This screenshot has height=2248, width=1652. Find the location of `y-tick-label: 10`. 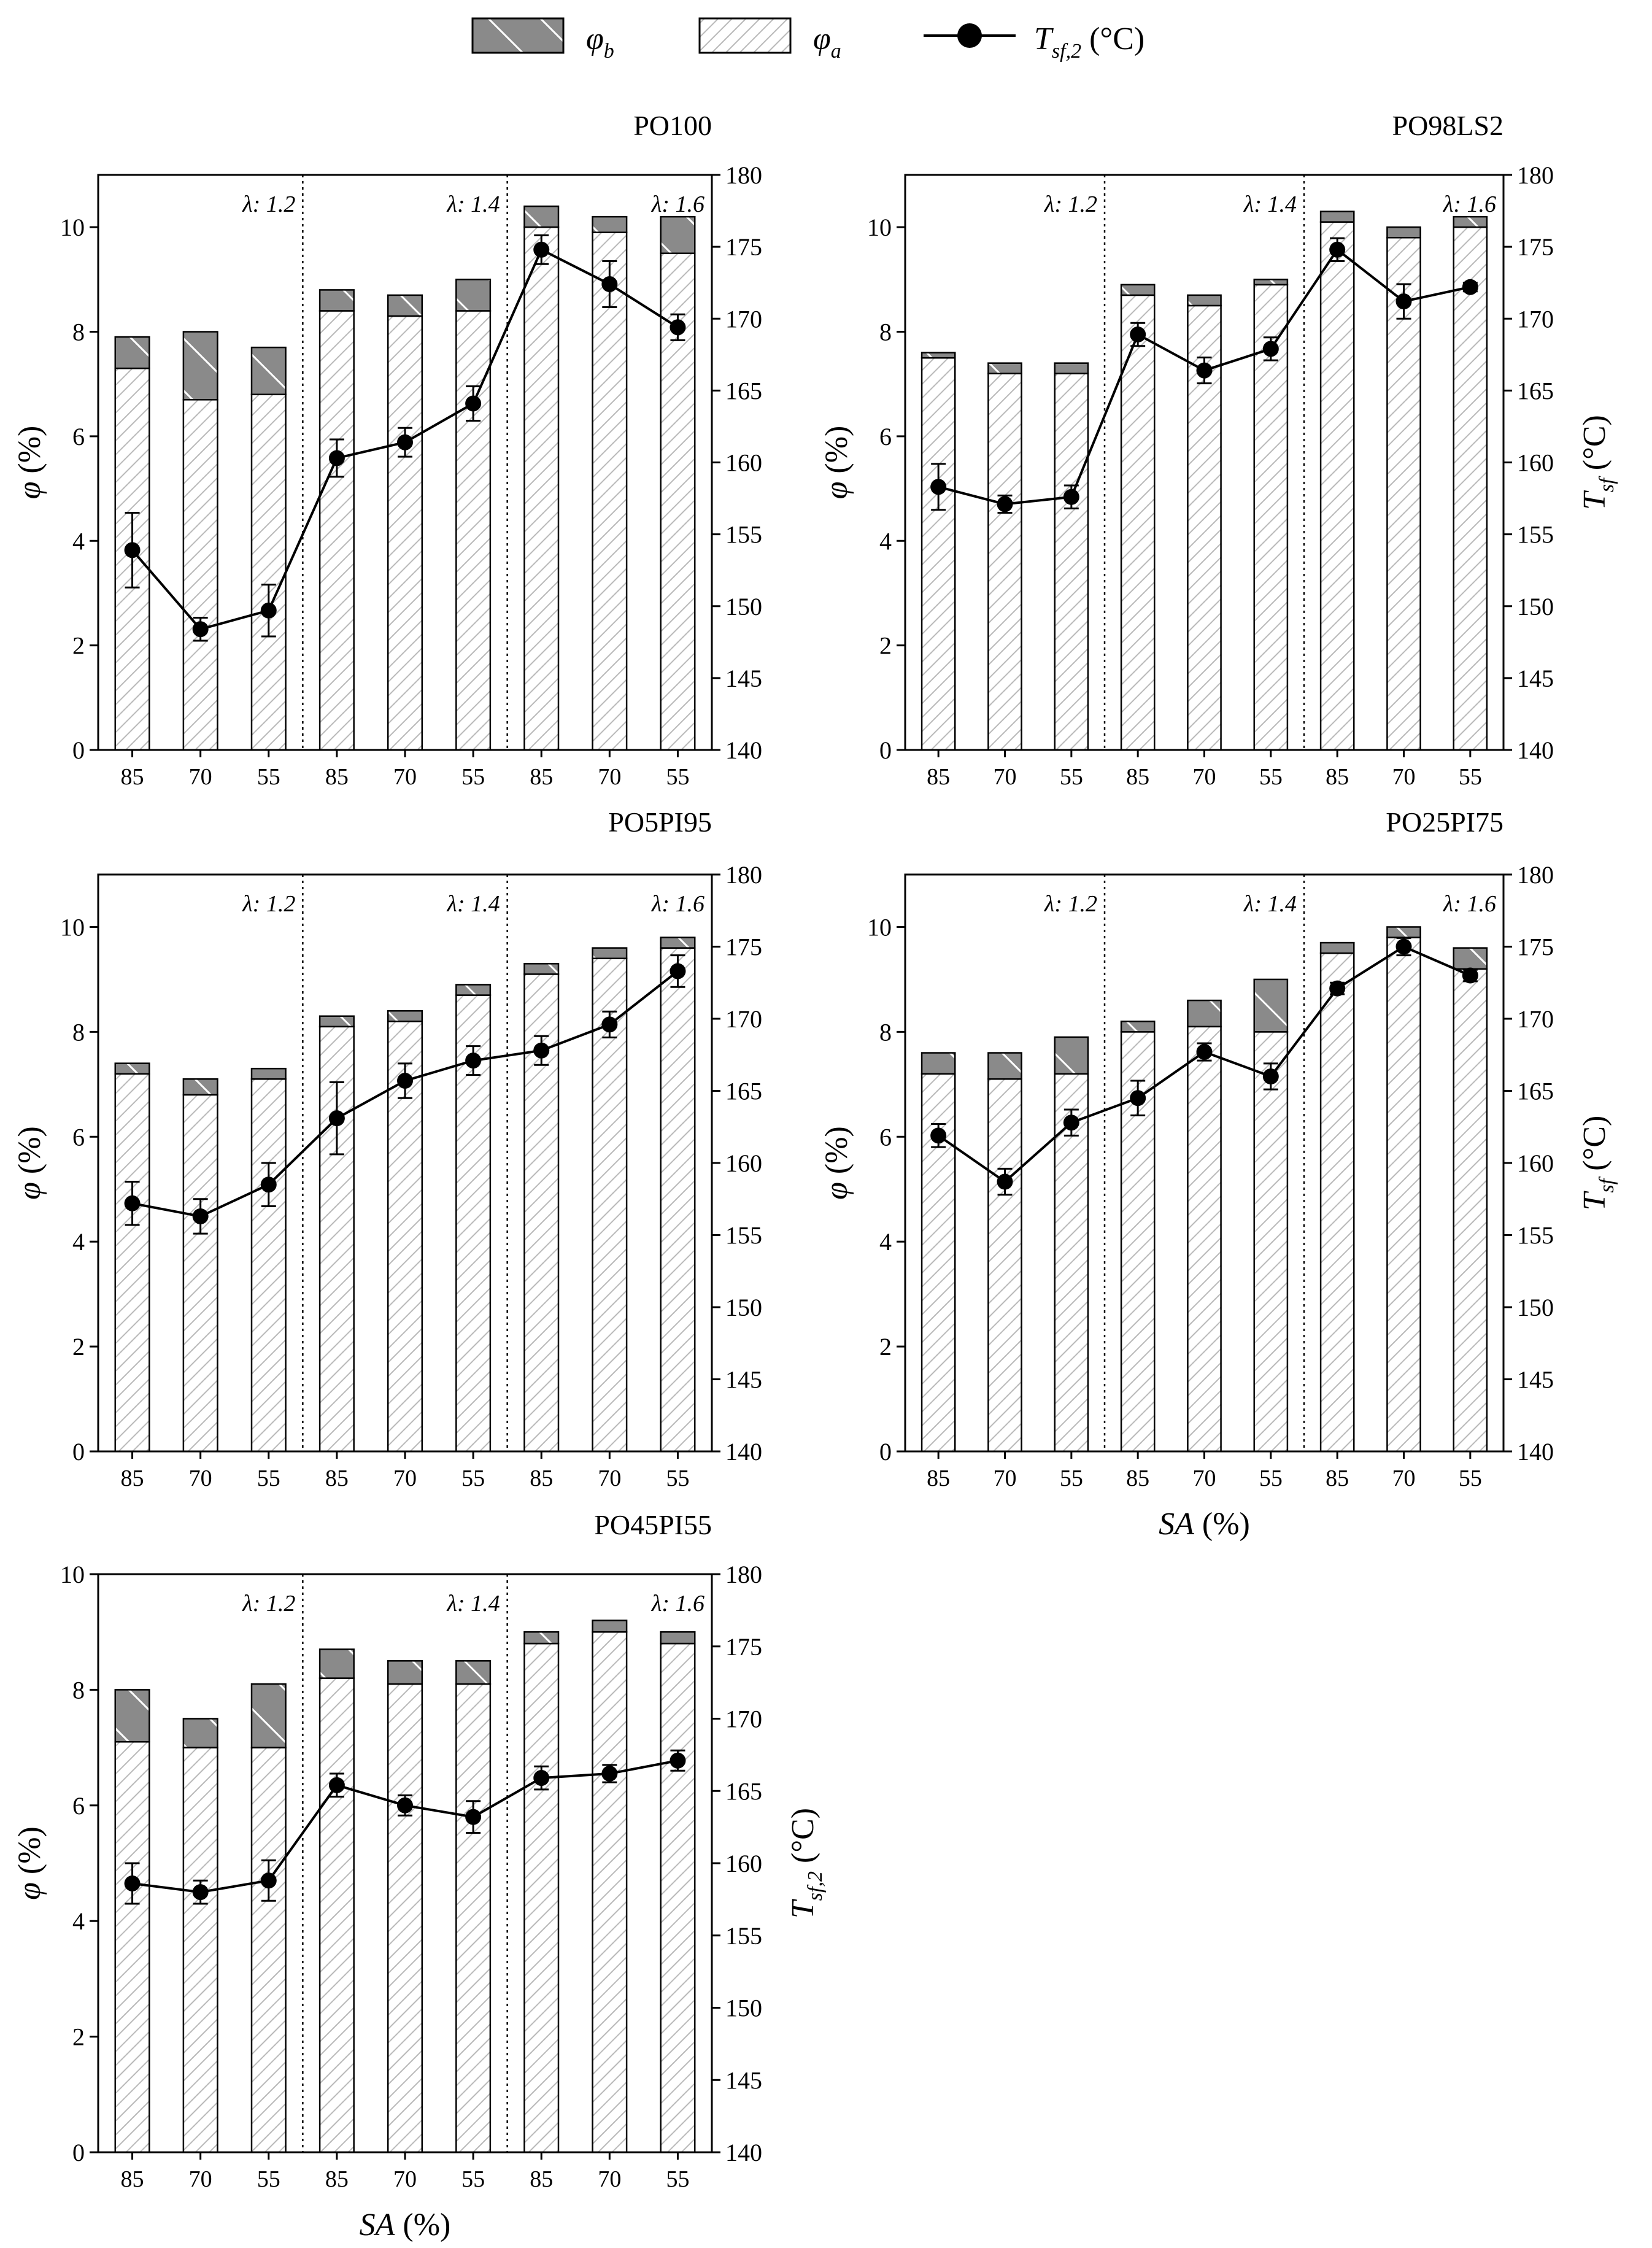

y-tick-label: 10 is located at coordinates (72, 927).